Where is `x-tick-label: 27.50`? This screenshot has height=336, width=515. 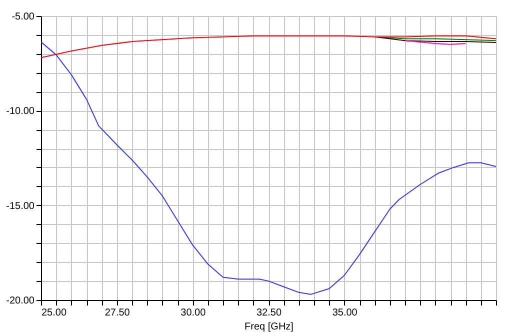 x-tick-label: 27.50 is located at coordinates (117, 313).